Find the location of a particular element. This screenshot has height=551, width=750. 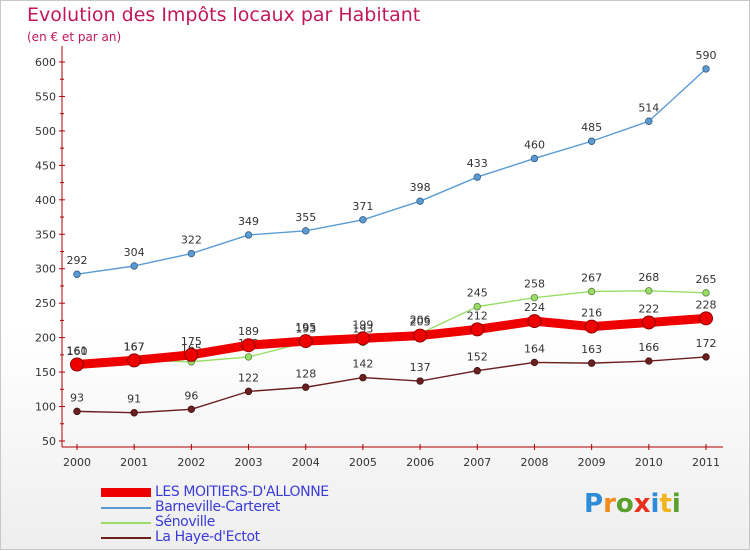

x-tick-label: 2008 is located at coordinates (534, 462).